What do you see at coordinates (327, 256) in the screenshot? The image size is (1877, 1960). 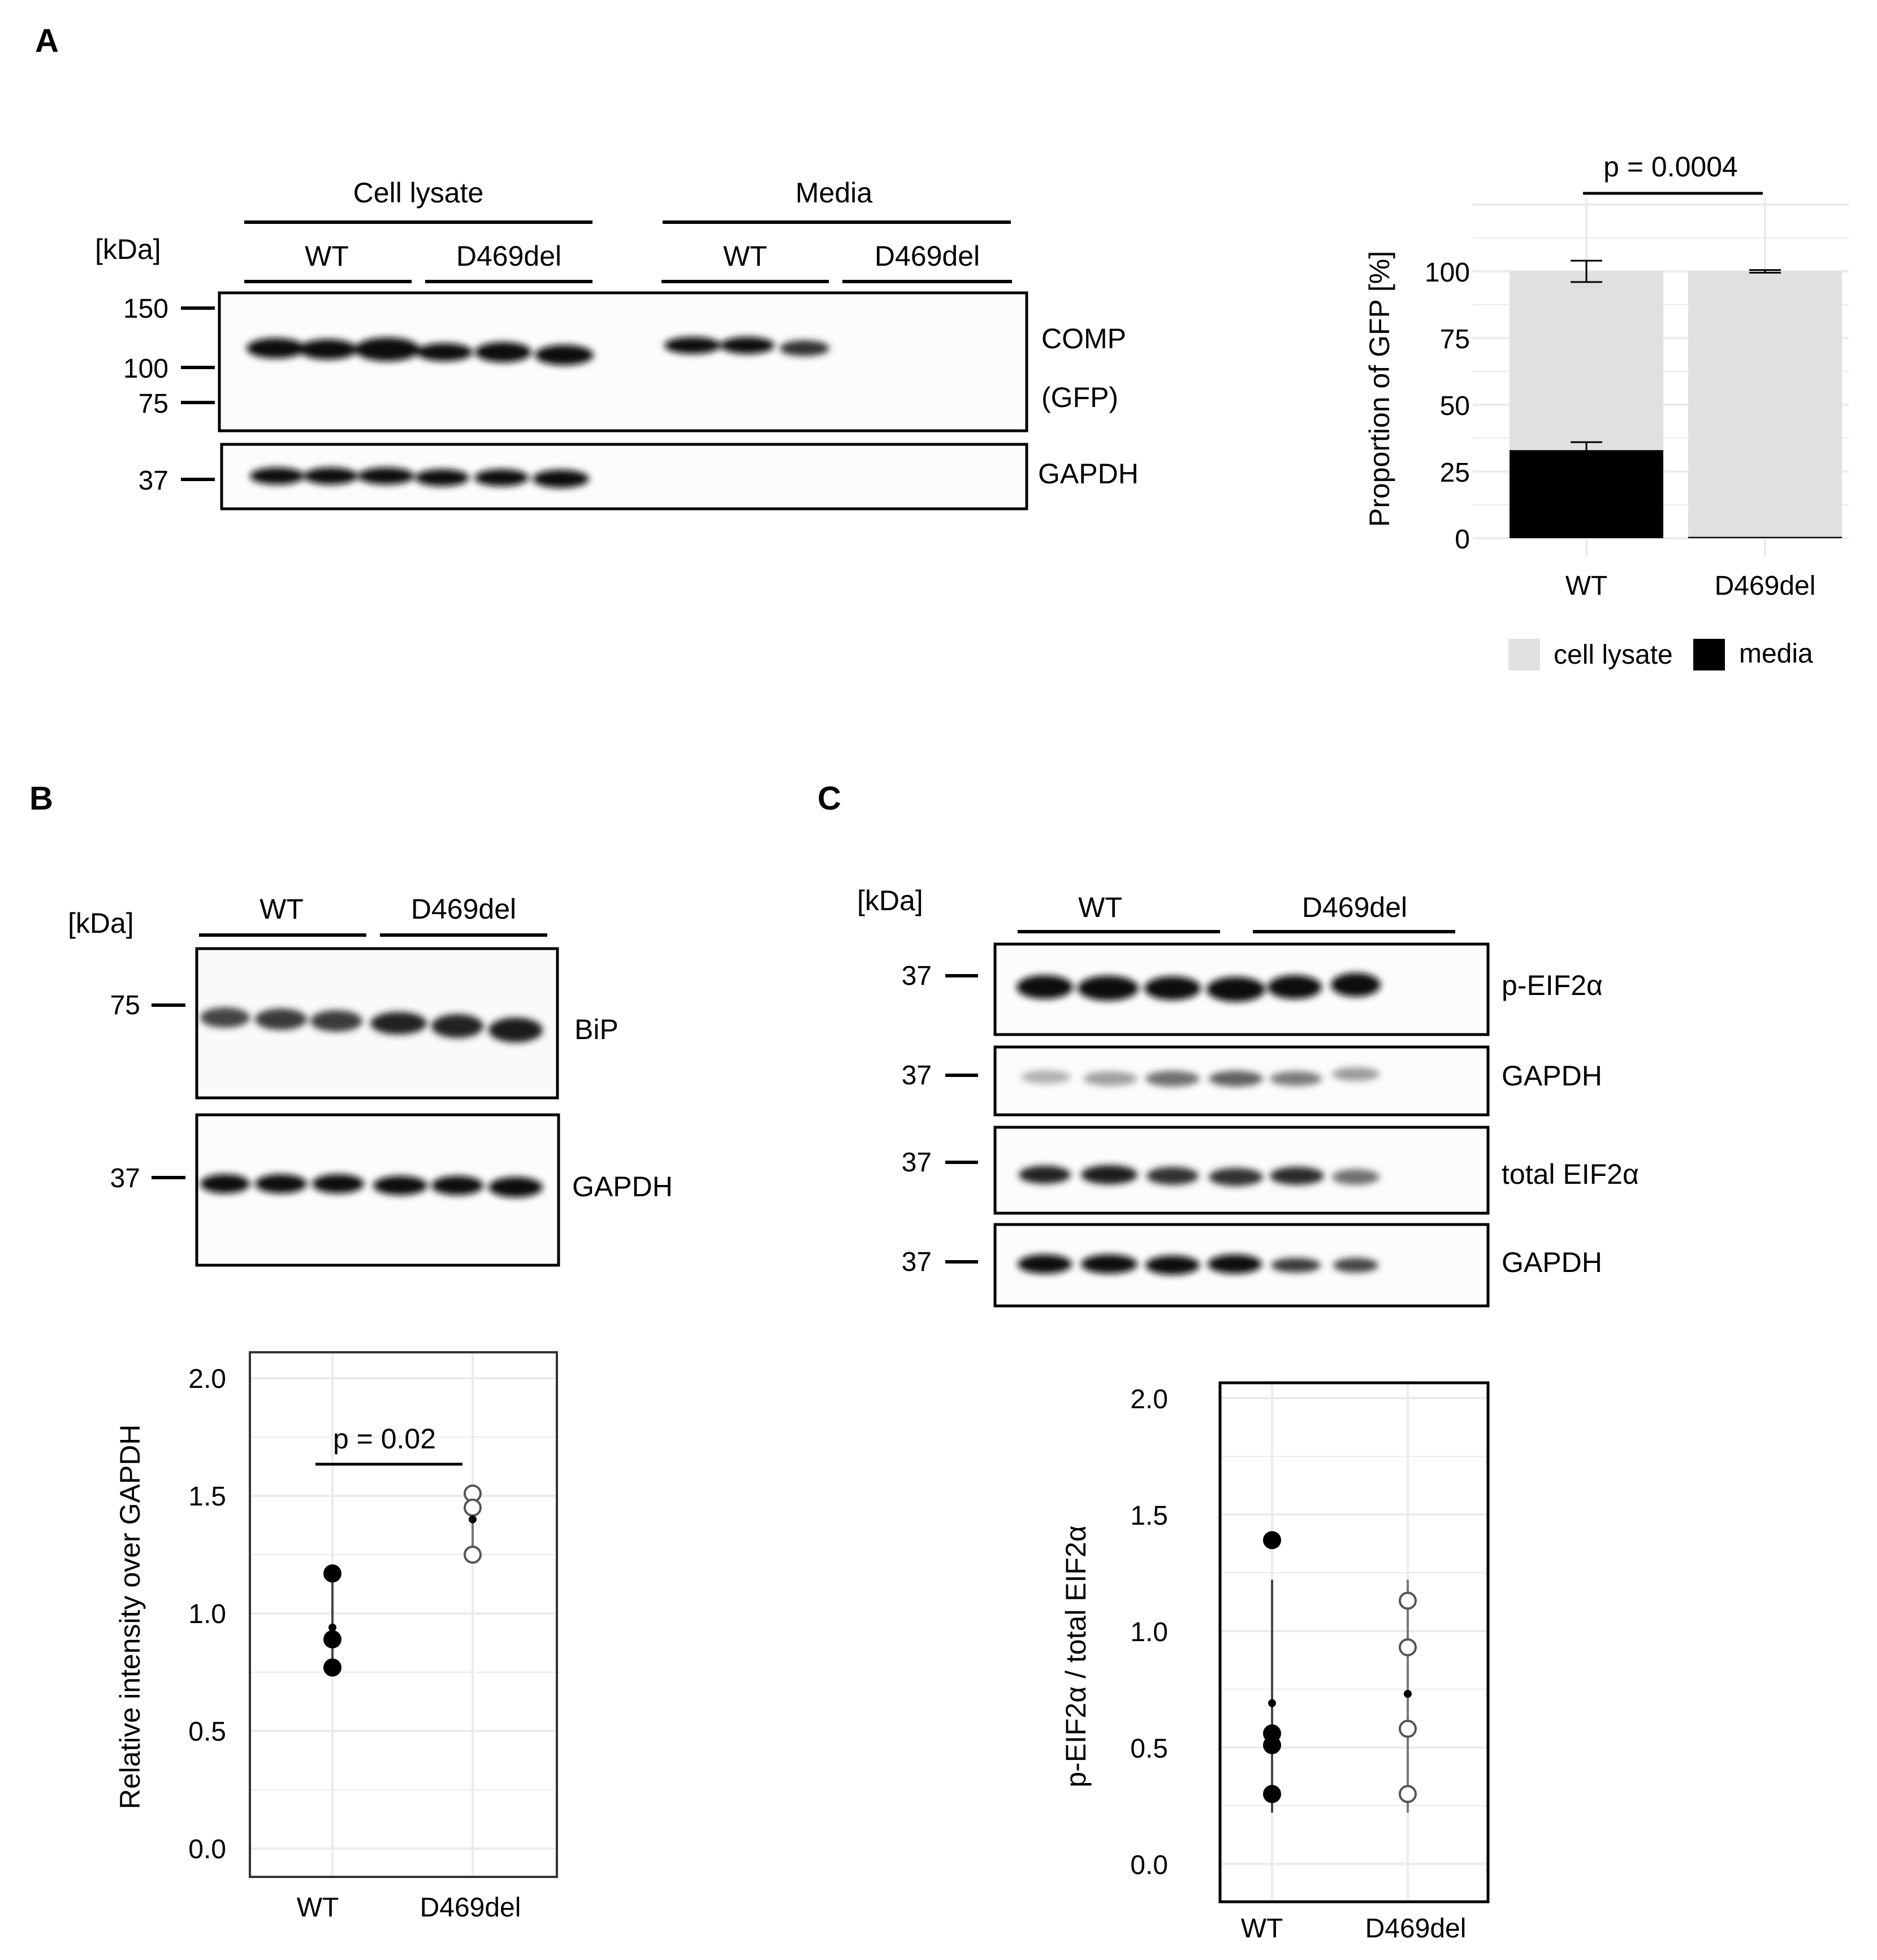 I see `condition-label-wt-lysate: WT` at bounding box center [327, 256].